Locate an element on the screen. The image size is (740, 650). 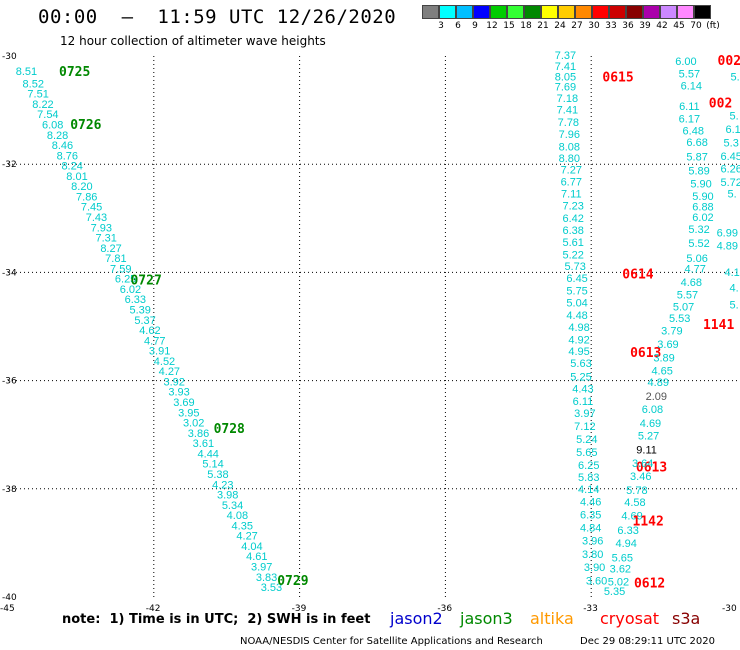
wave-height-value: 4.27 is located at coordinates (246, 537).